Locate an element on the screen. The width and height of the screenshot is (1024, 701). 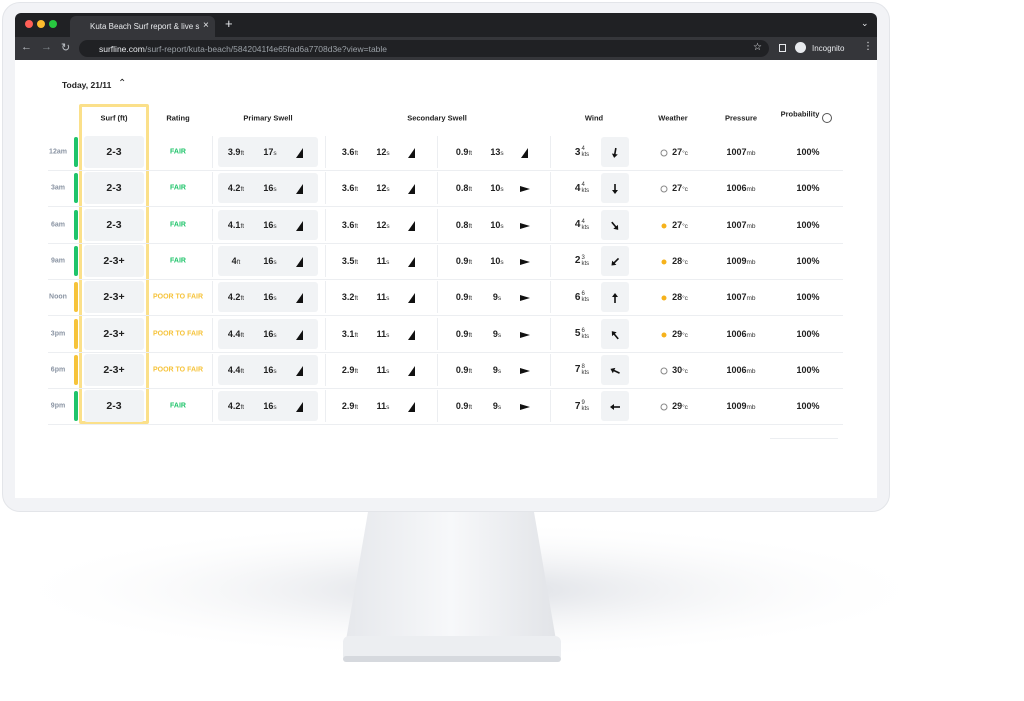
minimize-dot is located at coordinates (41, 24).